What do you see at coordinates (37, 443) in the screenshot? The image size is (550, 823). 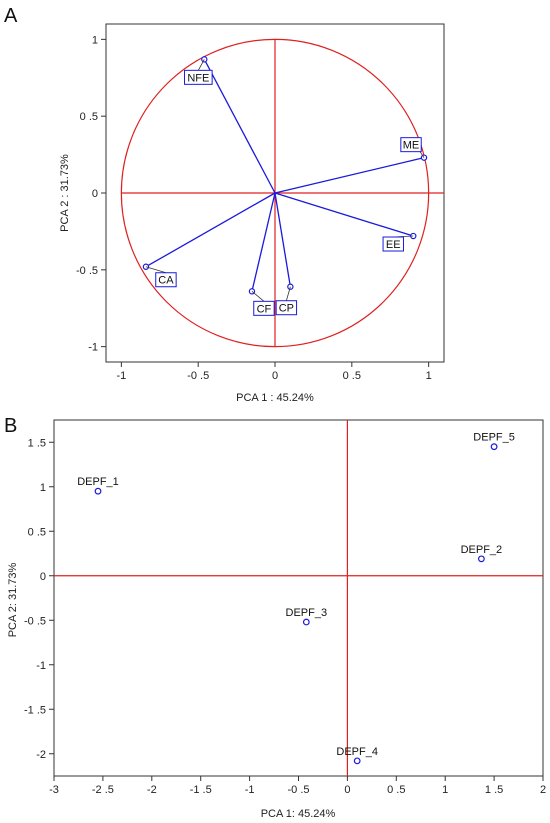 I see `y-tick-label: 1 .5` at bounding box center [37, 443].